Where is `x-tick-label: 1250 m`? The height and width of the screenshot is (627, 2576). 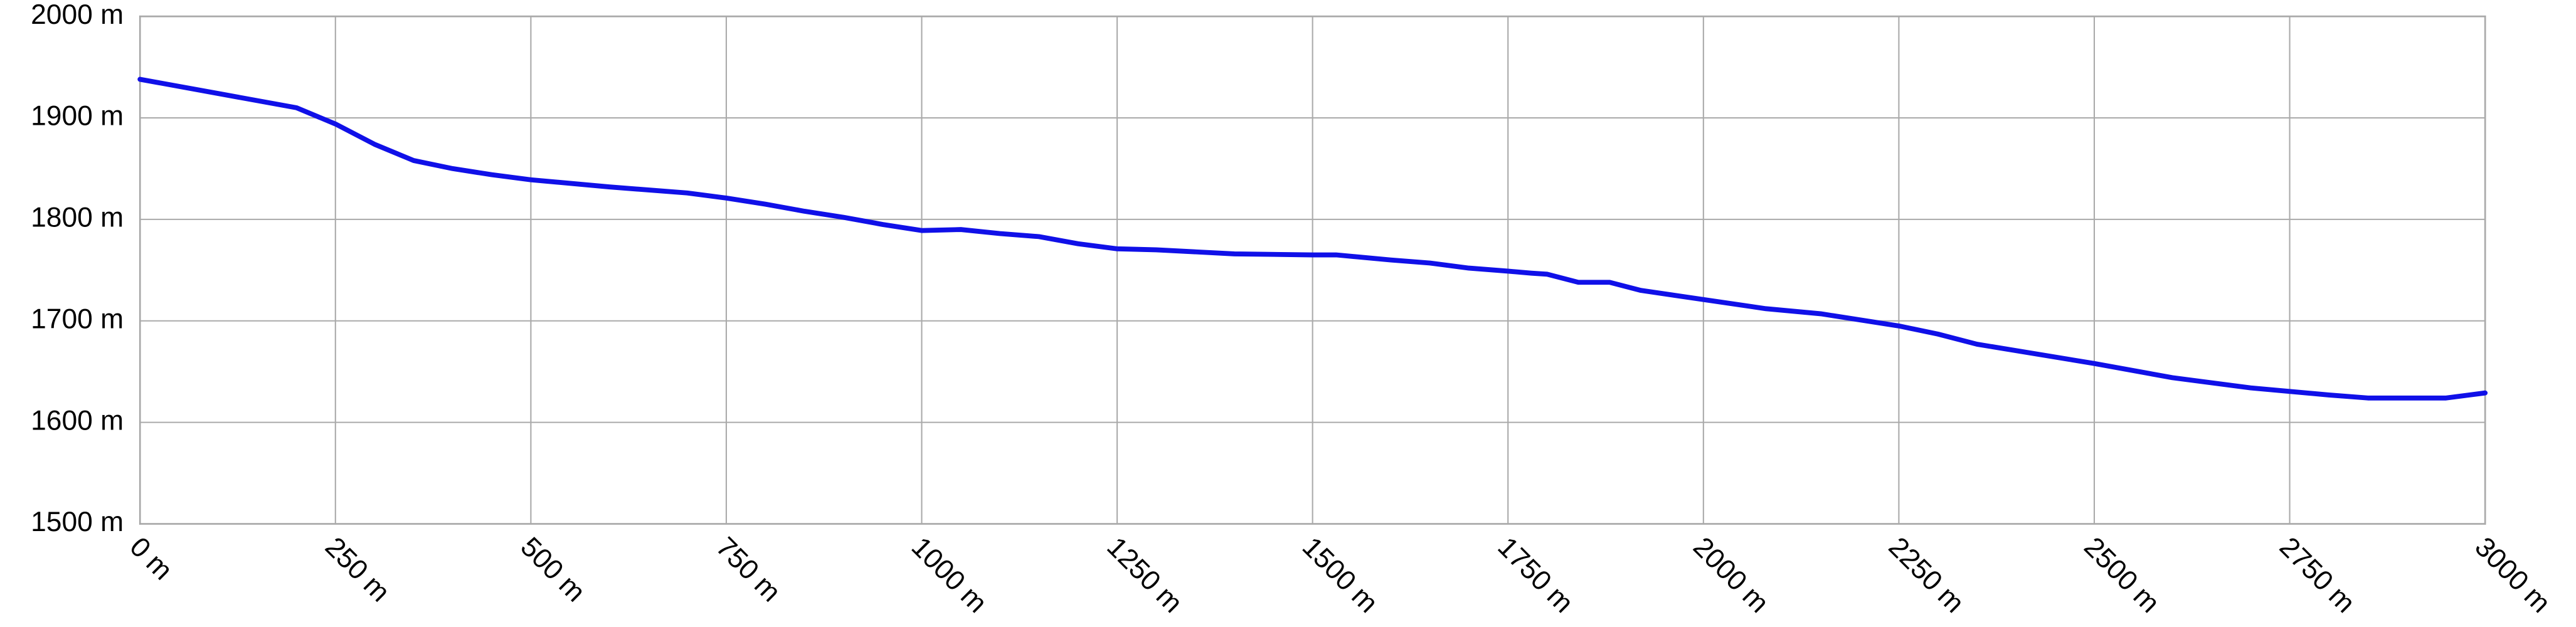 x-tick-label: 1250 m is located at coordinates (1144, 575).